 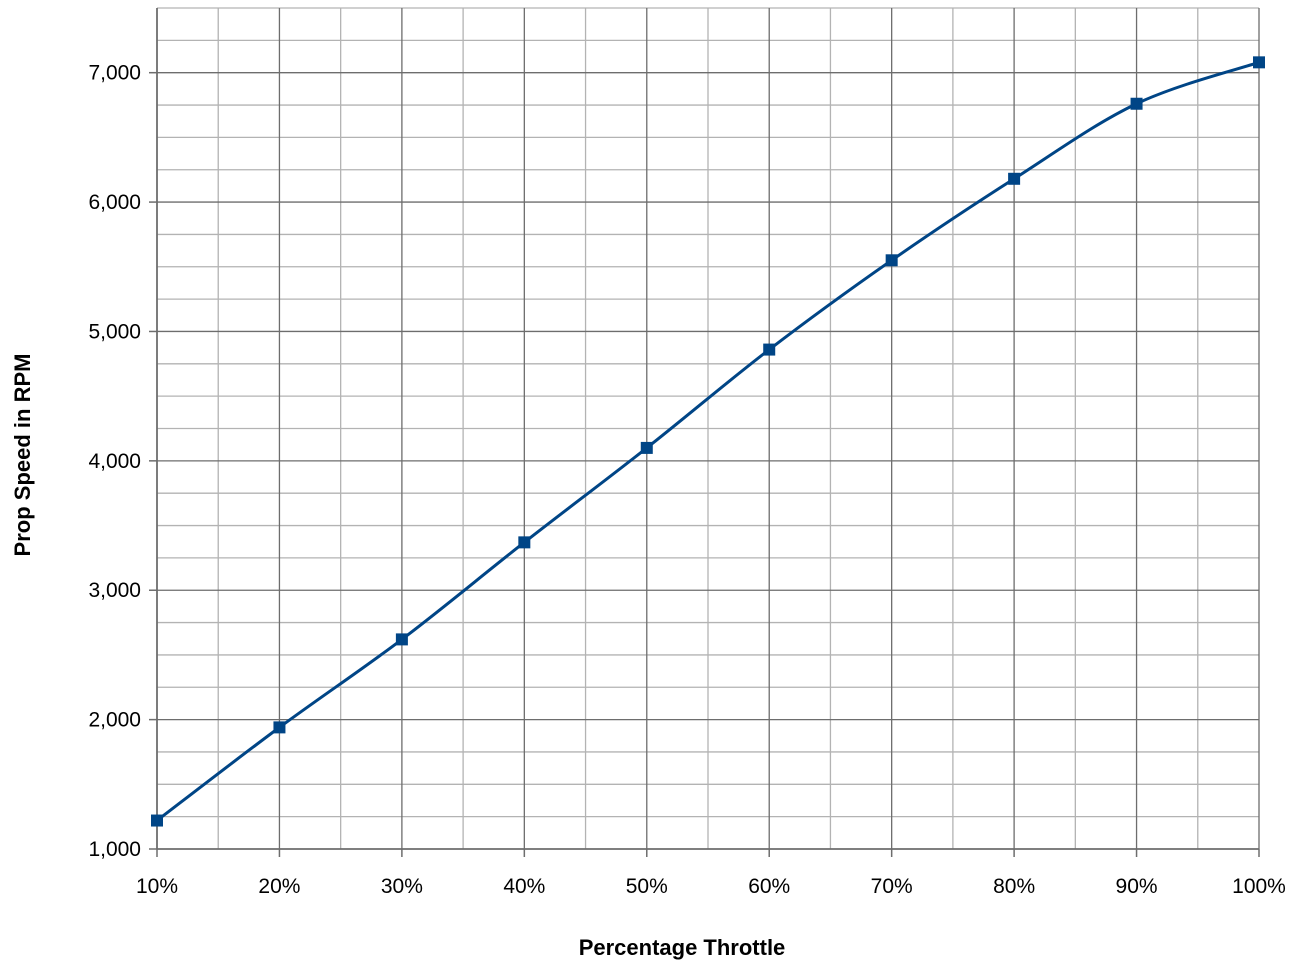 I want to click on y-tick-label: 7,000, so click(x=114, y=73).